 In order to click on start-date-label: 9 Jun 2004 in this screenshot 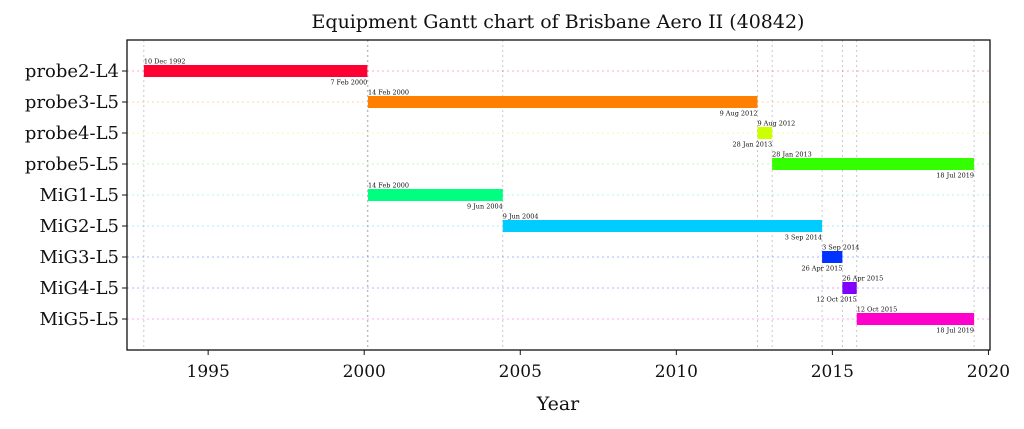, I will do `click(521, 217)`.